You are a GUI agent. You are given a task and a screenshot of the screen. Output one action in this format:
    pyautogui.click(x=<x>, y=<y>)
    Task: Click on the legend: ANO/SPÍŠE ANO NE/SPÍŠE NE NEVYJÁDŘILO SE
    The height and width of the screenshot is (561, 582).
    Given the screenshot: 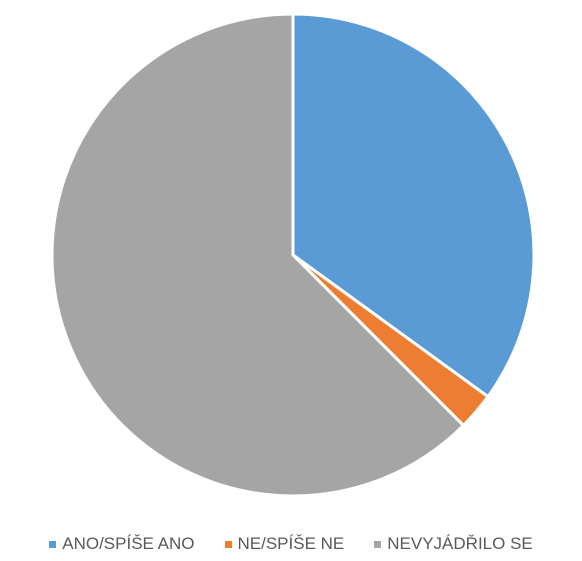 What is the action you would take?
    pyautogui.click(x=291, y=544)
    